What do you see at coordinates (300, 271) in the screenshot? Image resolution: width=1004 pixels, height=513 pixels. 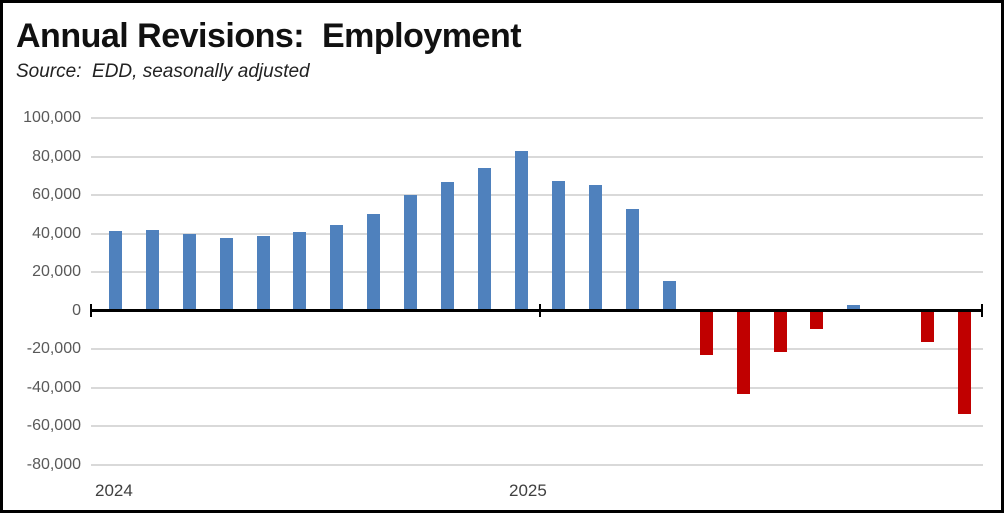 I see `bar-jun-2024` at bounding box center [300, 271].